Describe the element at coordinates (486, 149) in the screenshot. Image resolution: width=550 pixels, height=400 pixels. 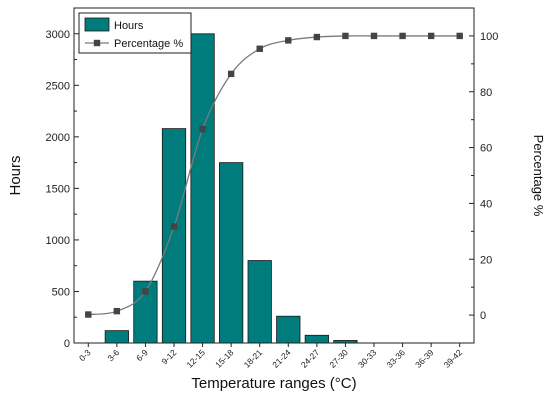
I see `ytick-right-label-60: 60` at that location.